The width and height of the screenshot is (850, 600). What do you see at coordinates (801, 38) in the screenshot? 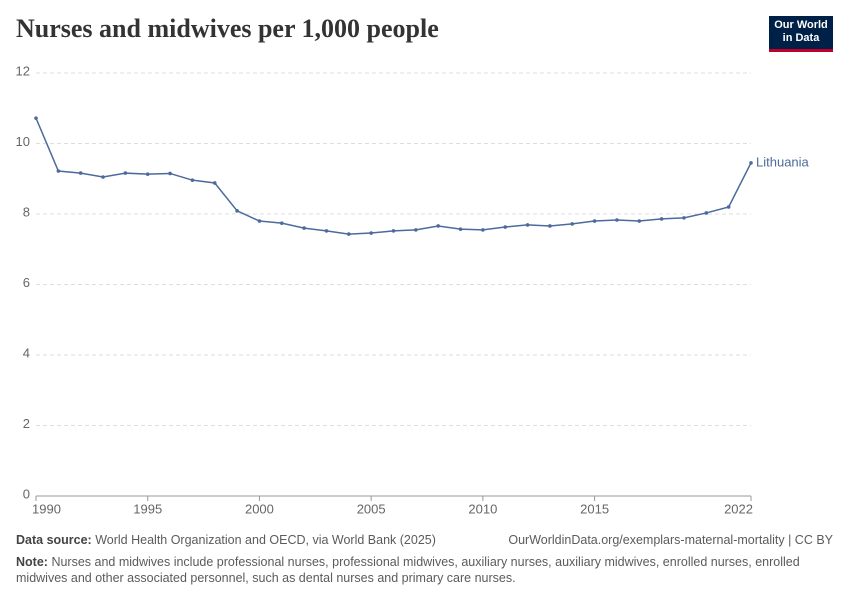
I see `logo-line: in Data` at bounding box center [801, 38].